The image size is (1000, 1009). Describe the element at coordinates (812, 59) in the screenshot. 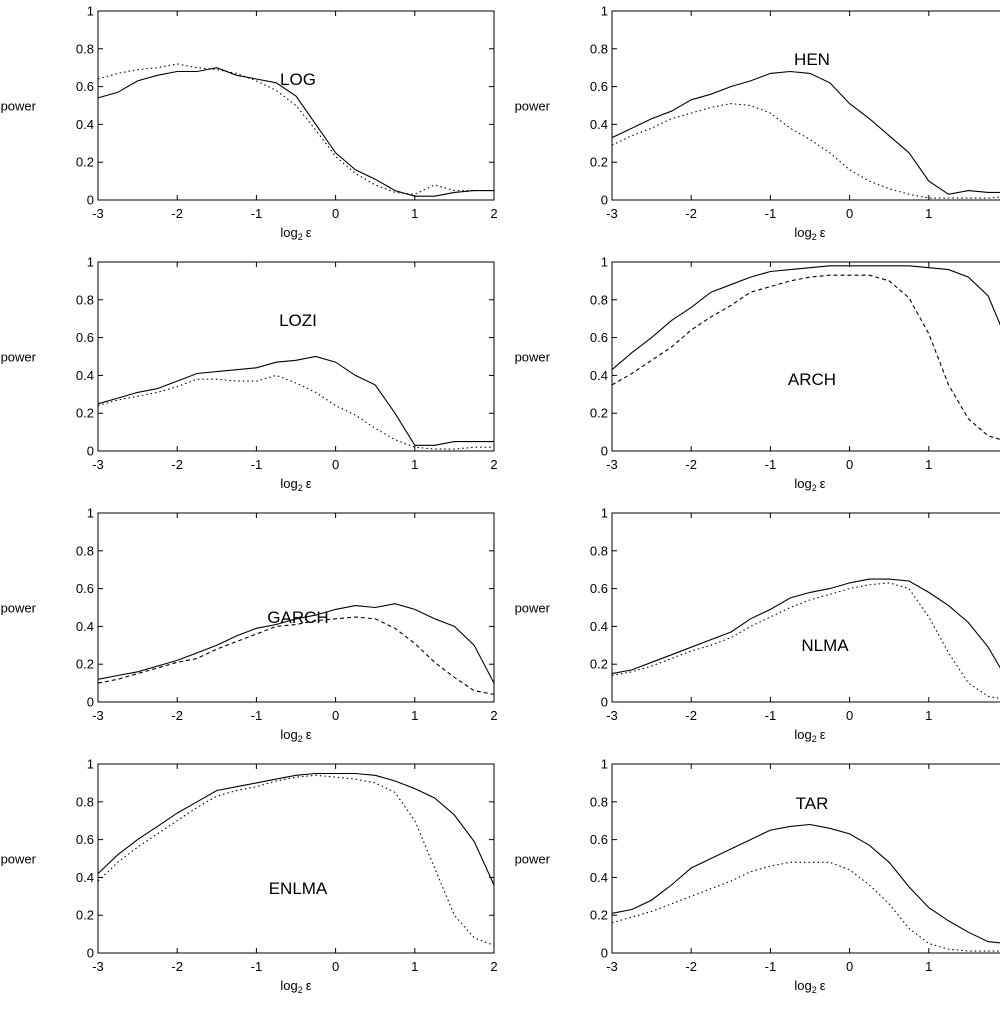

I see `panel-title: HEN` at that location.